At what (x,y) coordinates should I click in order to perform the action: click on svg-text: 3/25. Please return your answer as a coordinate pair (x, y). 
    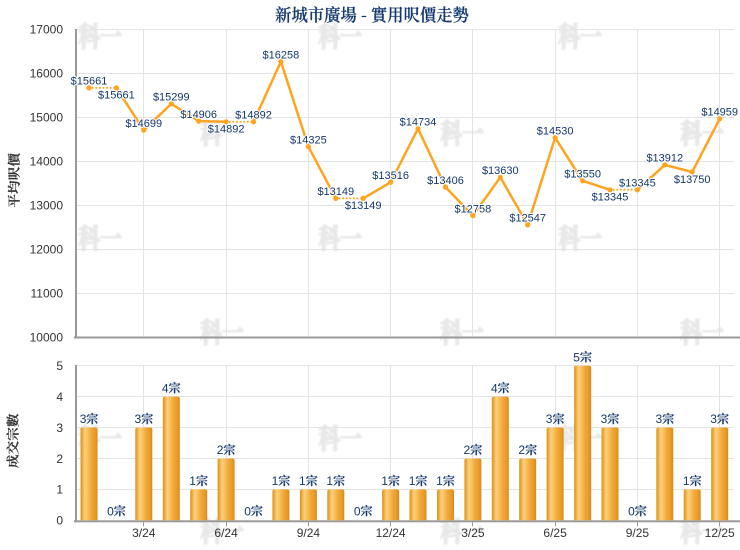
    Looking at the image, I should click on (473, 533).